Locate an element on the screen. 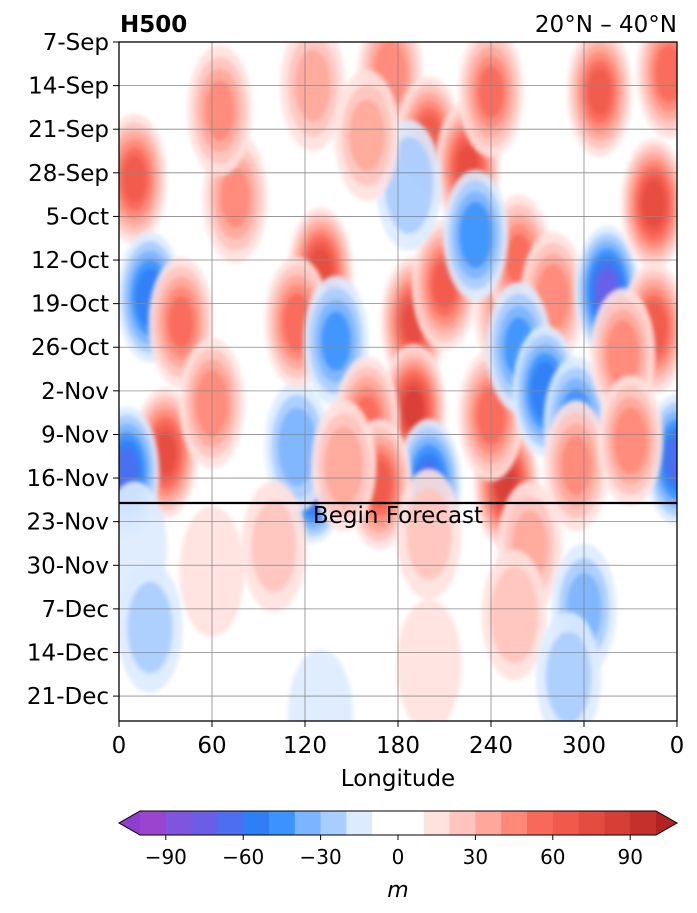 The width and height of the screenshot is (697, 913). x-tick-label: 120 is located at coordinates (305, 746).